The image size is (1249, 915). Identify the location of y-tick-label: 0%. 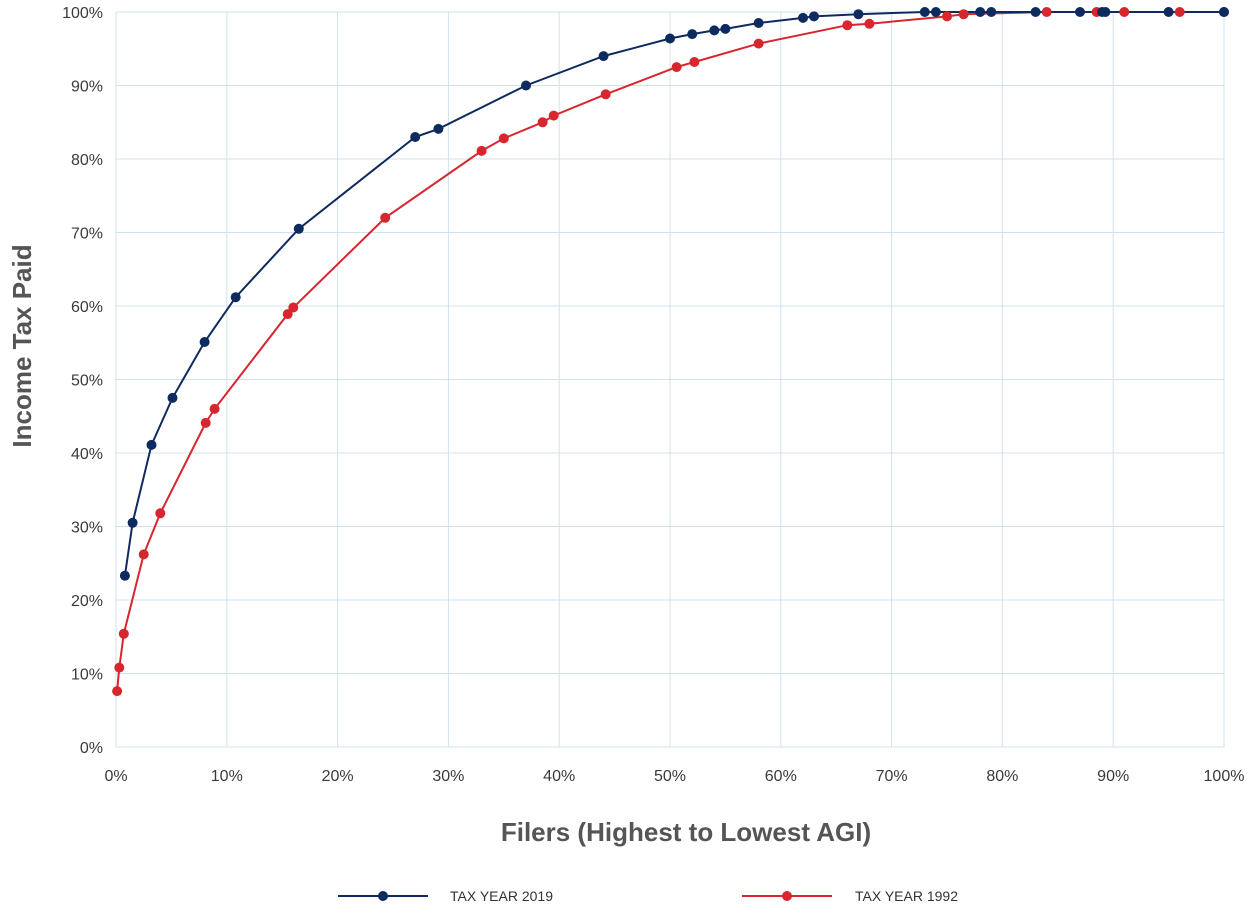
(91, 748).